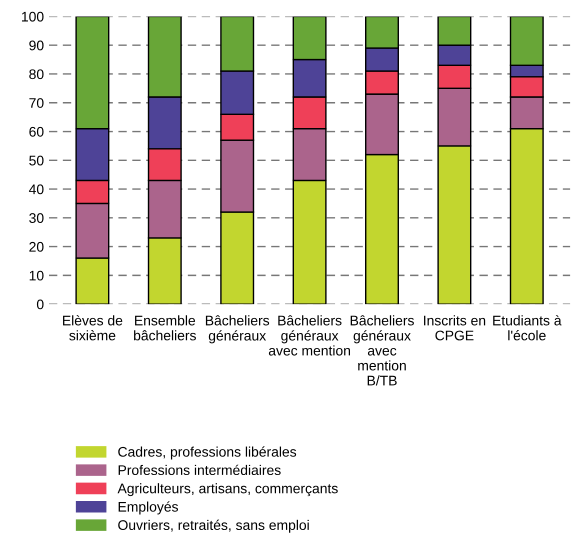  What do you see at coordinates (36, 45) in the screenshot?
I see `y-tick-label: 90` at bounding box center [36, 45].